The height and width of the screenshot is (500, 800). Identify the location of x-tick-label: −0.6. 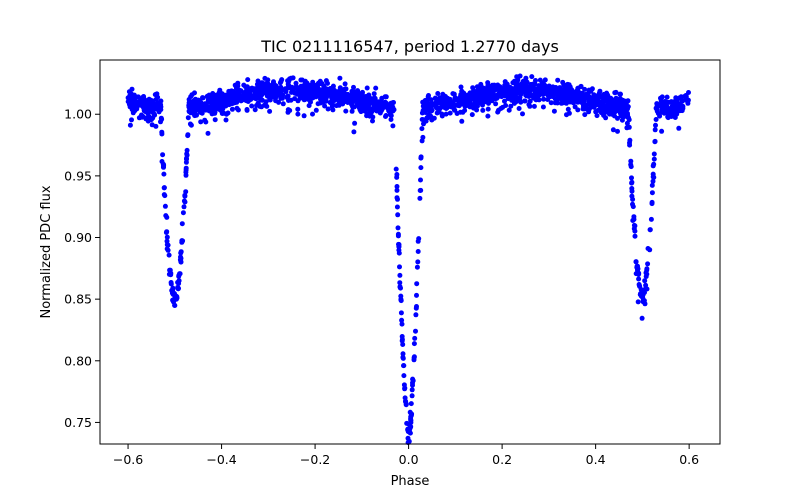
(128, 459).